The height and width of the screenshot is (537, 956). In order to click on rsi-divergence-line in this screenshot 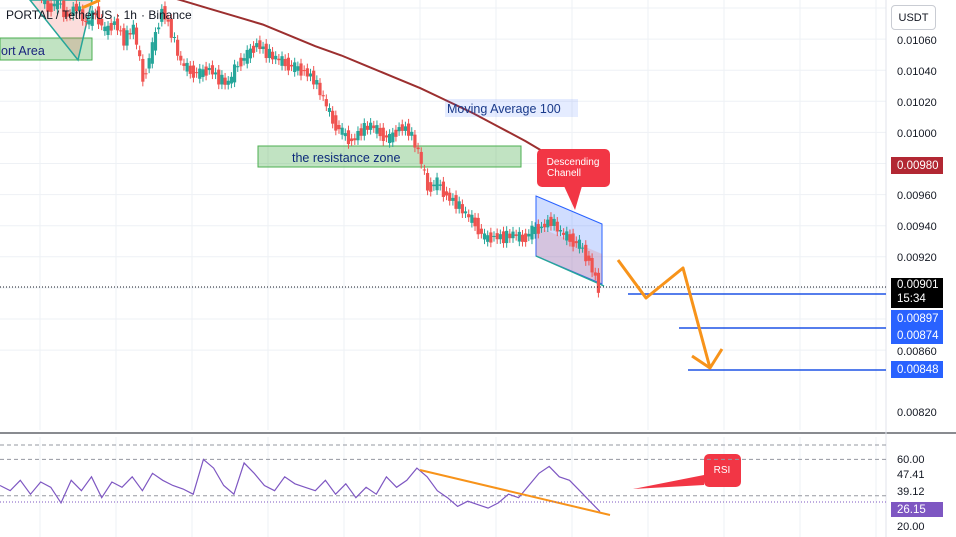, I will do `click(515, 492)`.